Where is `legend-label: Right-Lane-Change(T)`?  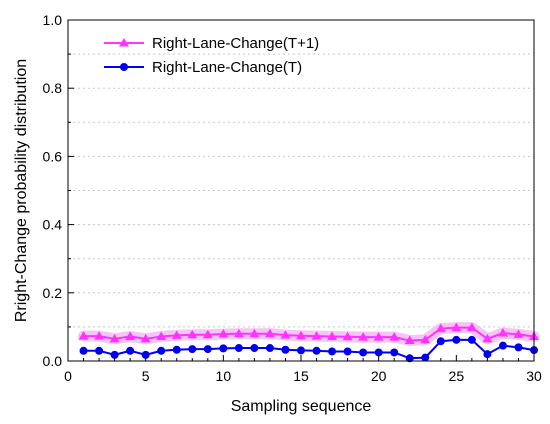
legend-label: Right-Lane-Change(T) is located at coordinates (227, 67).